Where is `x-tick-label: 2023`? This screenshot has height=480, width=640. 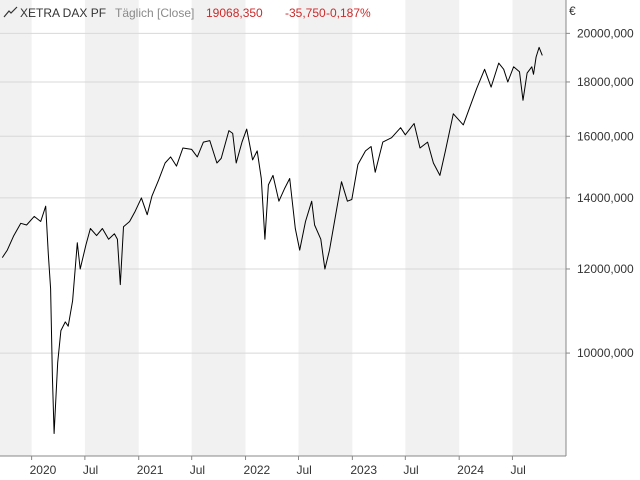 x-tick-label: 2023 is located at coordinates (363, 470).